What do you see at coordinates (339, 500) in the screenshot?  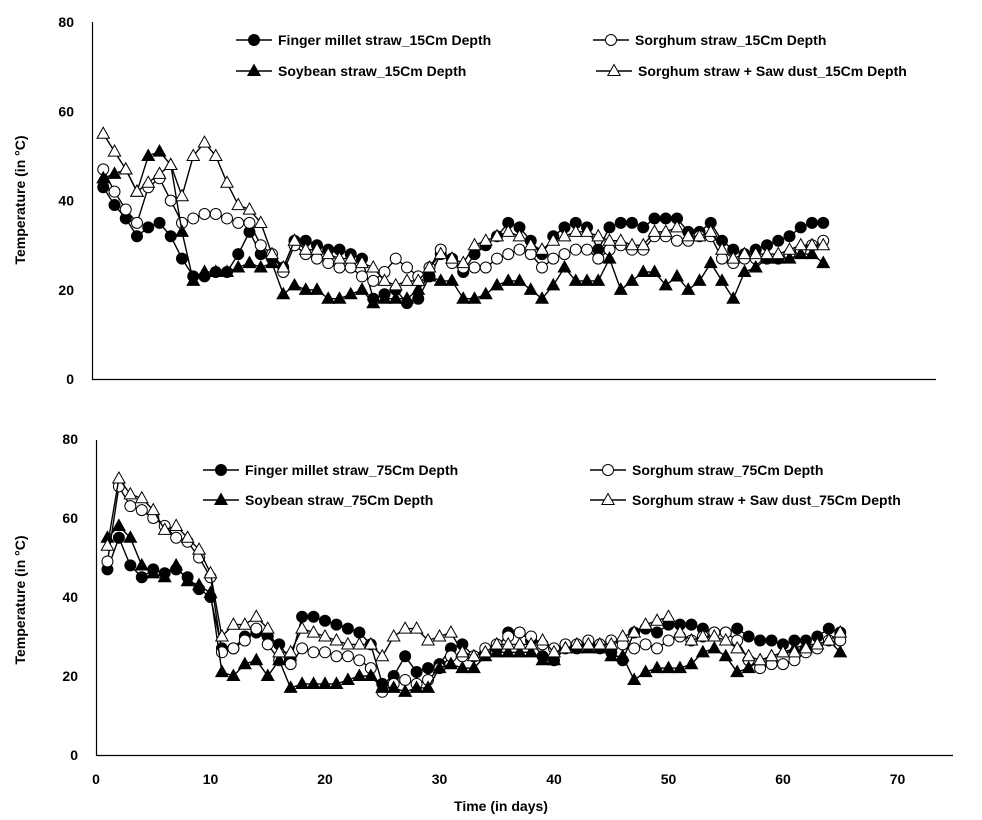 I see `legend-label: Soybean straw_75Cm Depth` at bounding box center [339, 500].